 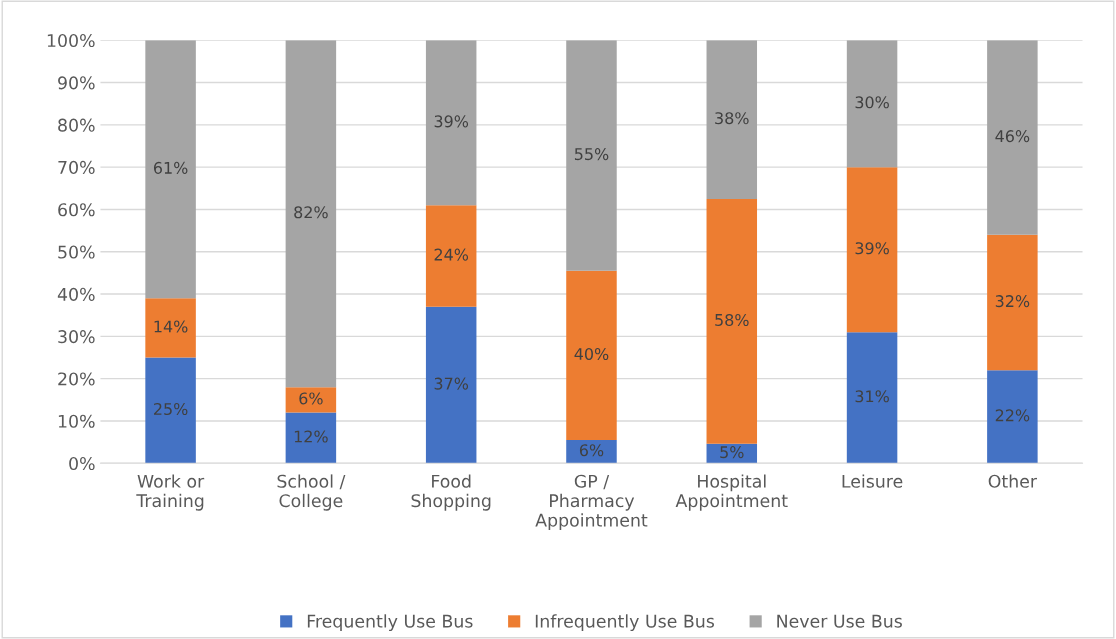 I want to click on y-tick-label: 40%, so click(x=76, y=294).